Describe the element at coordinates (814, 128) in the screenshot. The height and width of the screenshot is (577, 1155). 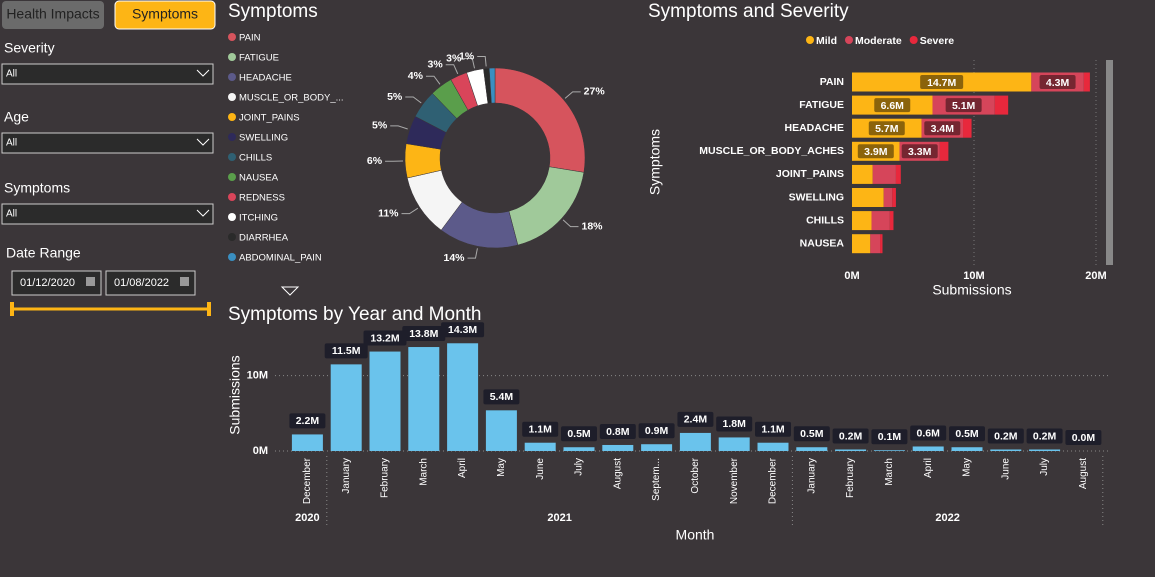
I see `y-tick-label: HEADACHE` at that location.